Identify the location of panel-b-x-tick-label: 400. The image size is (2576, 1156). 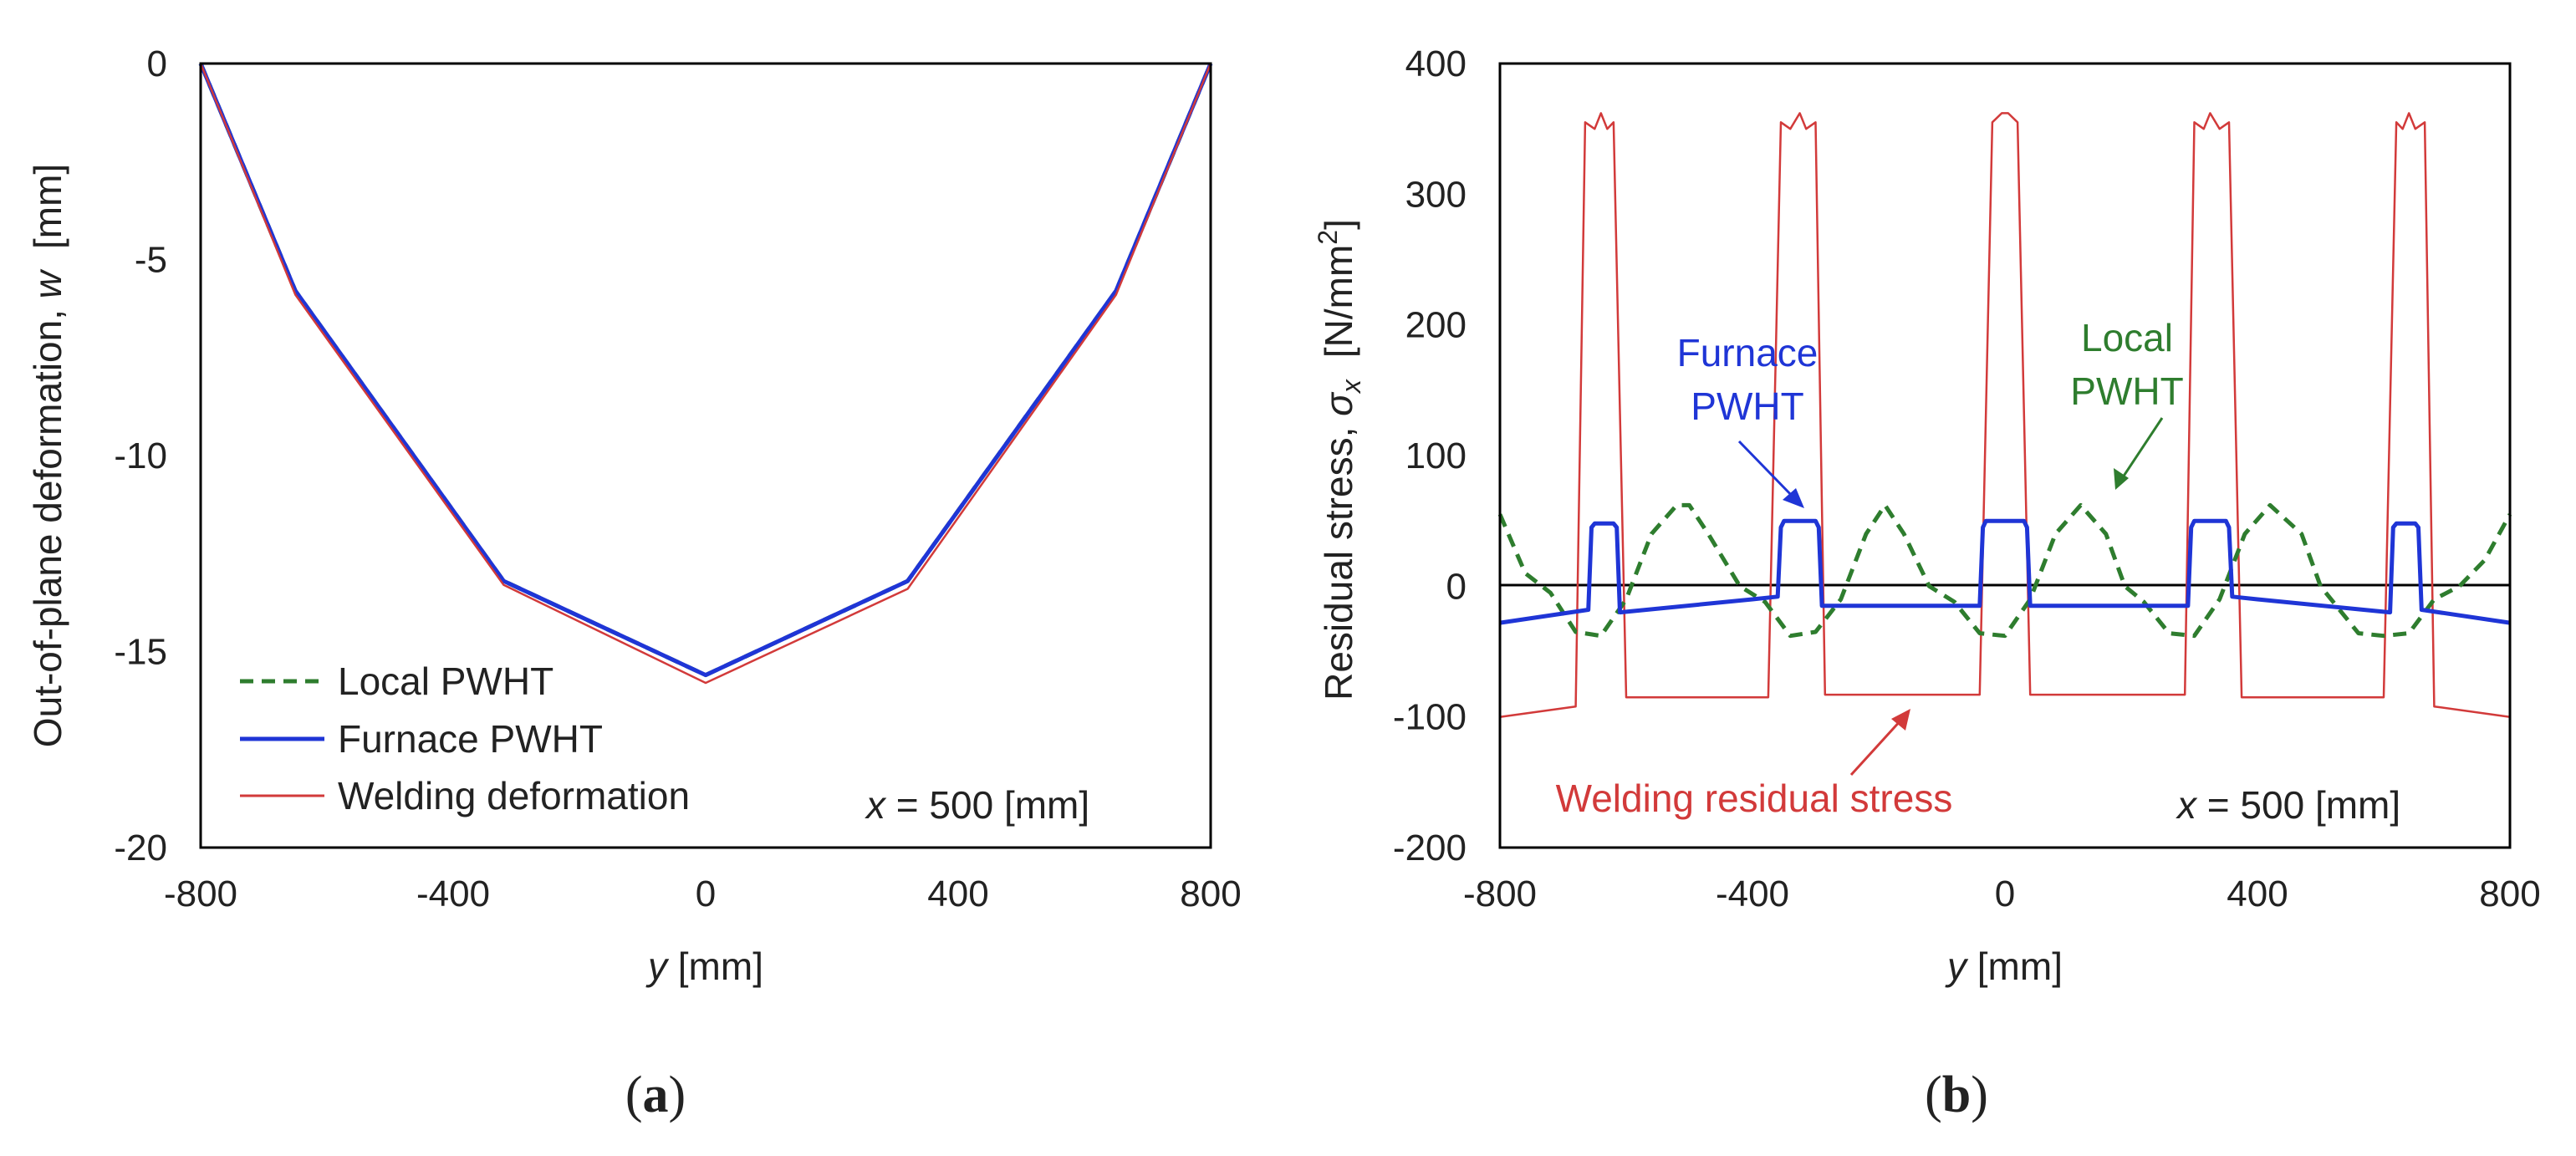
(2257, 893).